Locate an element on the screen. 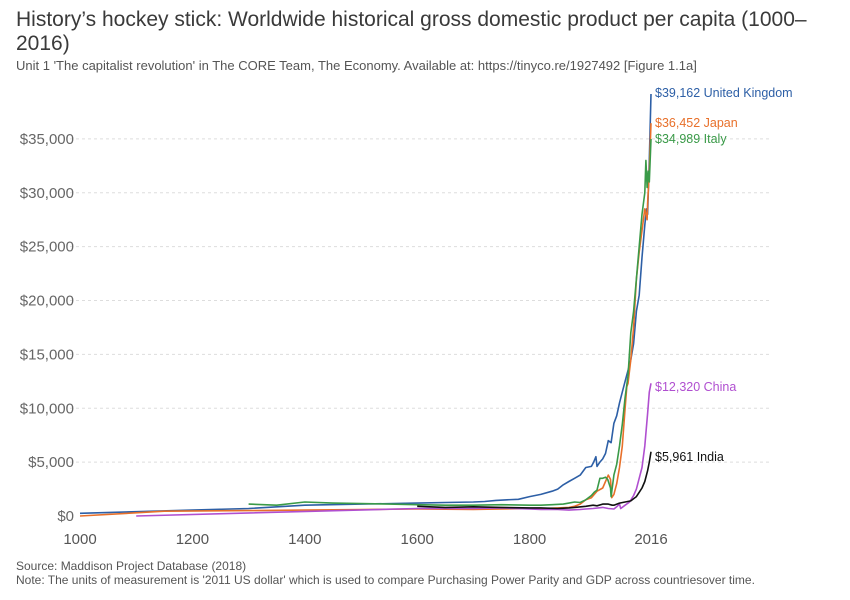 This screenshot has height=600, width=850. end-label-united-kingdom: $39,162 United Kingdom is located at coordinates (724, 93).